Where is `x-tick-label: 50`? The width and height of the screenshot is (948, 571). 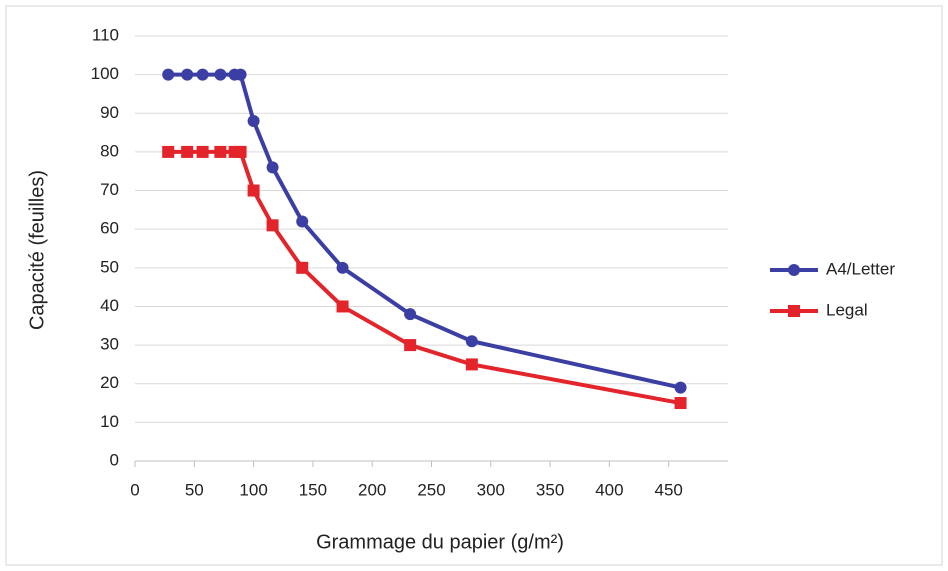
x-tick-label: 50 is located at coordinates (194, 489).